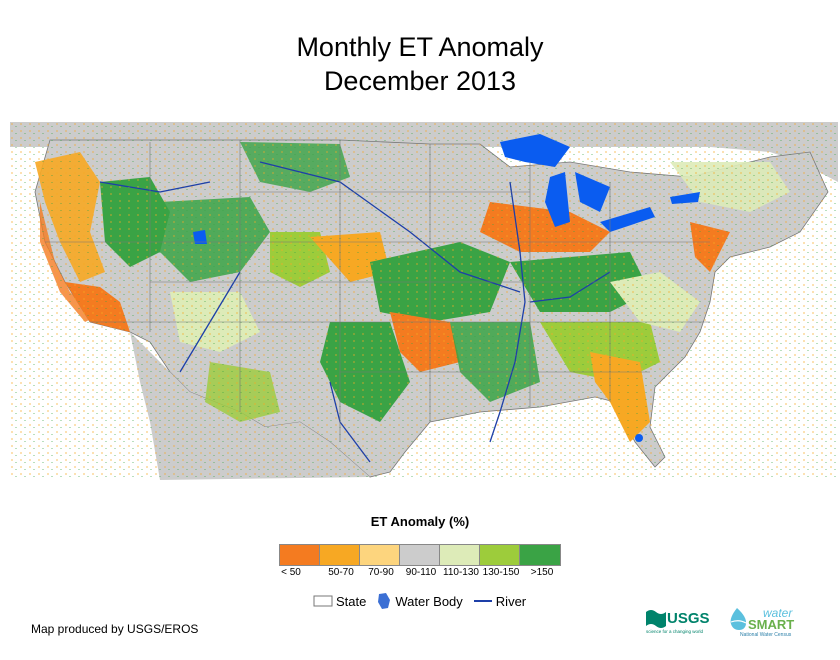  I want to click on columbia-river, so click(155, 187).